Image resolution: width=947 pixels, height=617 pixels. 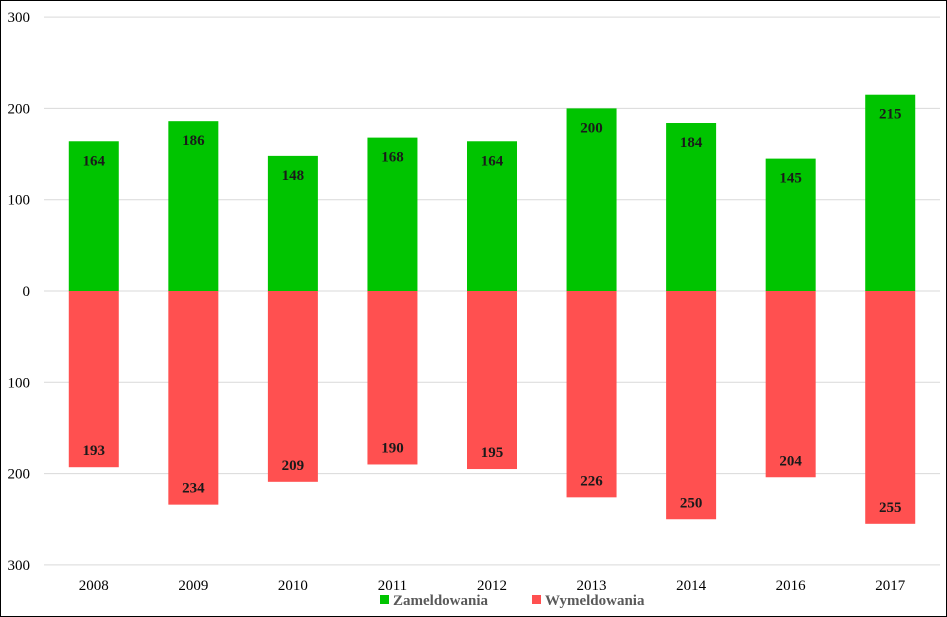 I want to click on data-label-wymeldowania-2008: 193, so click(x=94, y=451).